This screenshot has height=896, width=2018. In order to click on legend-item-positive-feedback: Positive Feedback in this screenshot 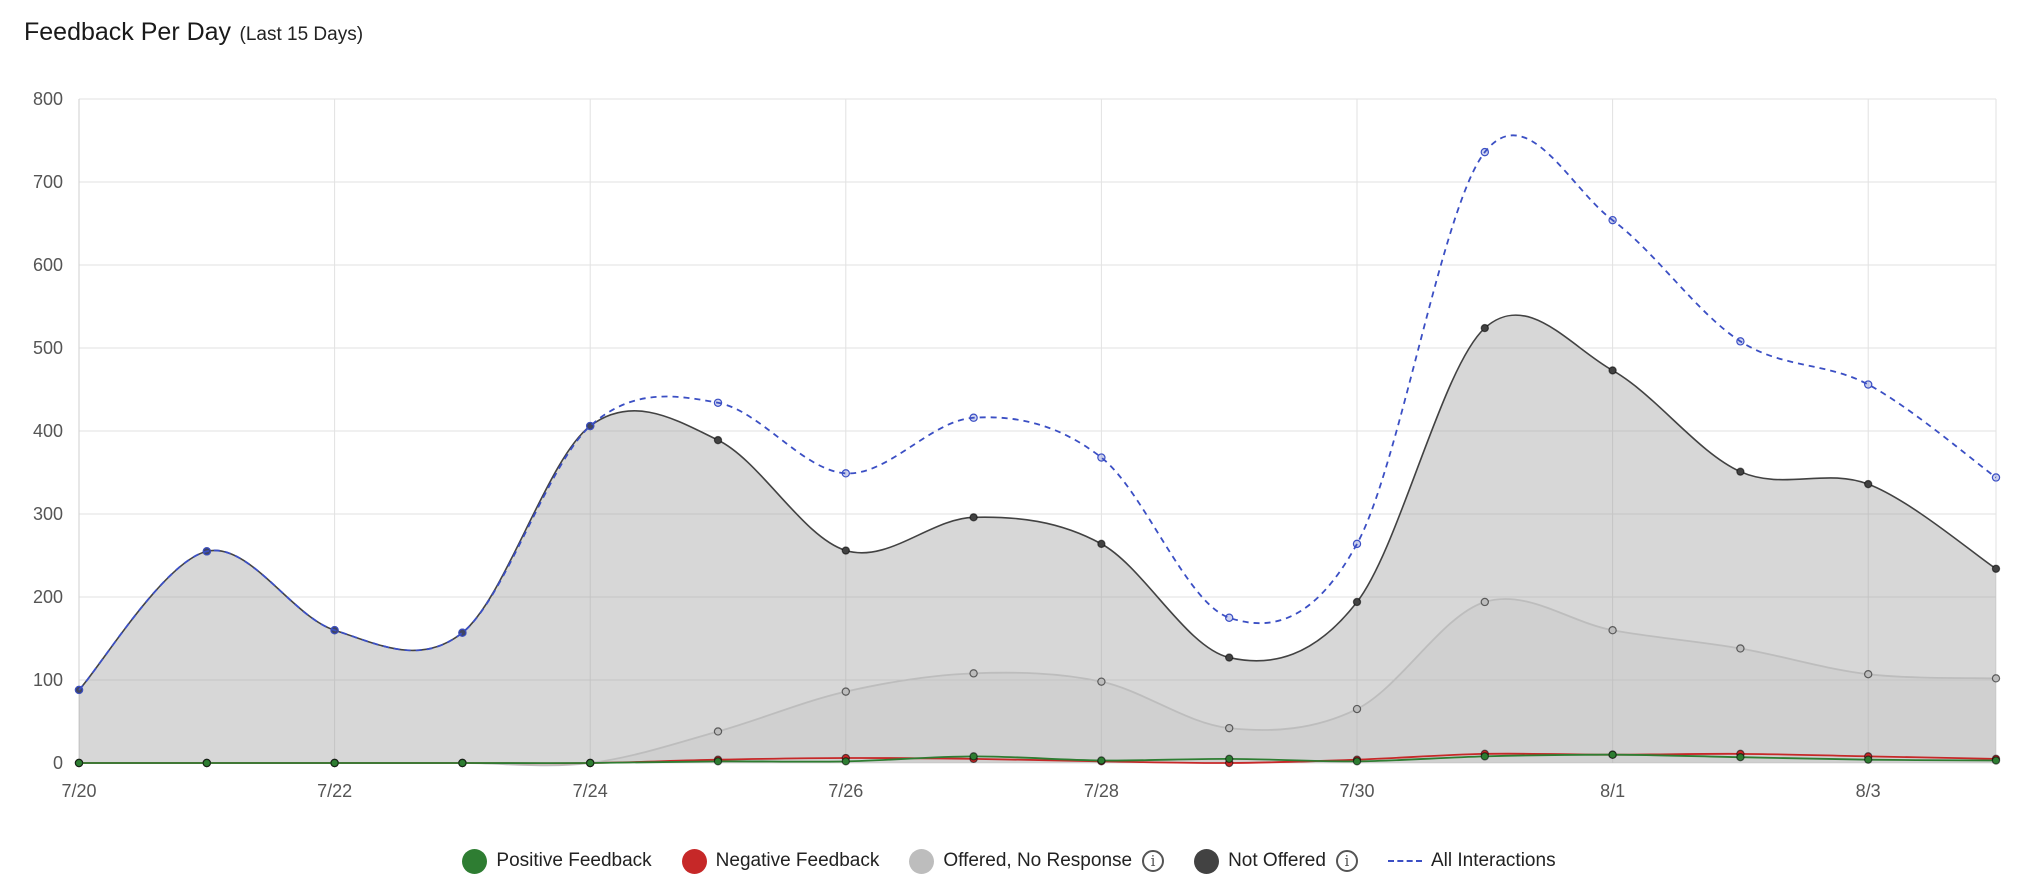, I will do `click(557, 861)`.